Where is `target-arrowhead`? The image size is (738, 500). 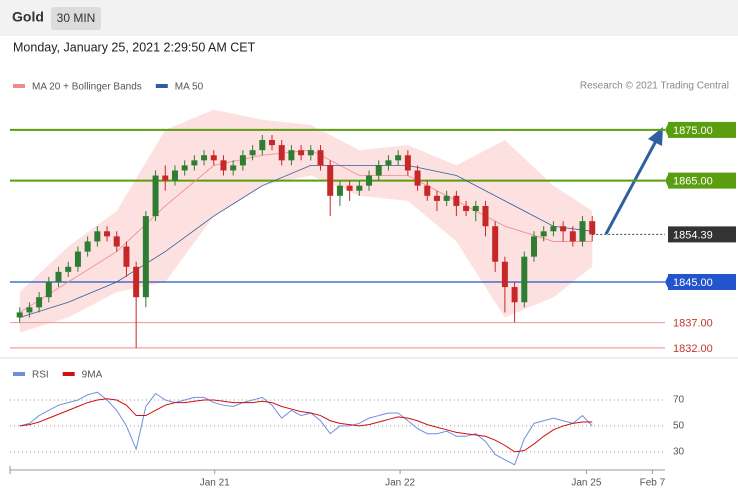
target-arrowhead is located at coordinates (655, 136).